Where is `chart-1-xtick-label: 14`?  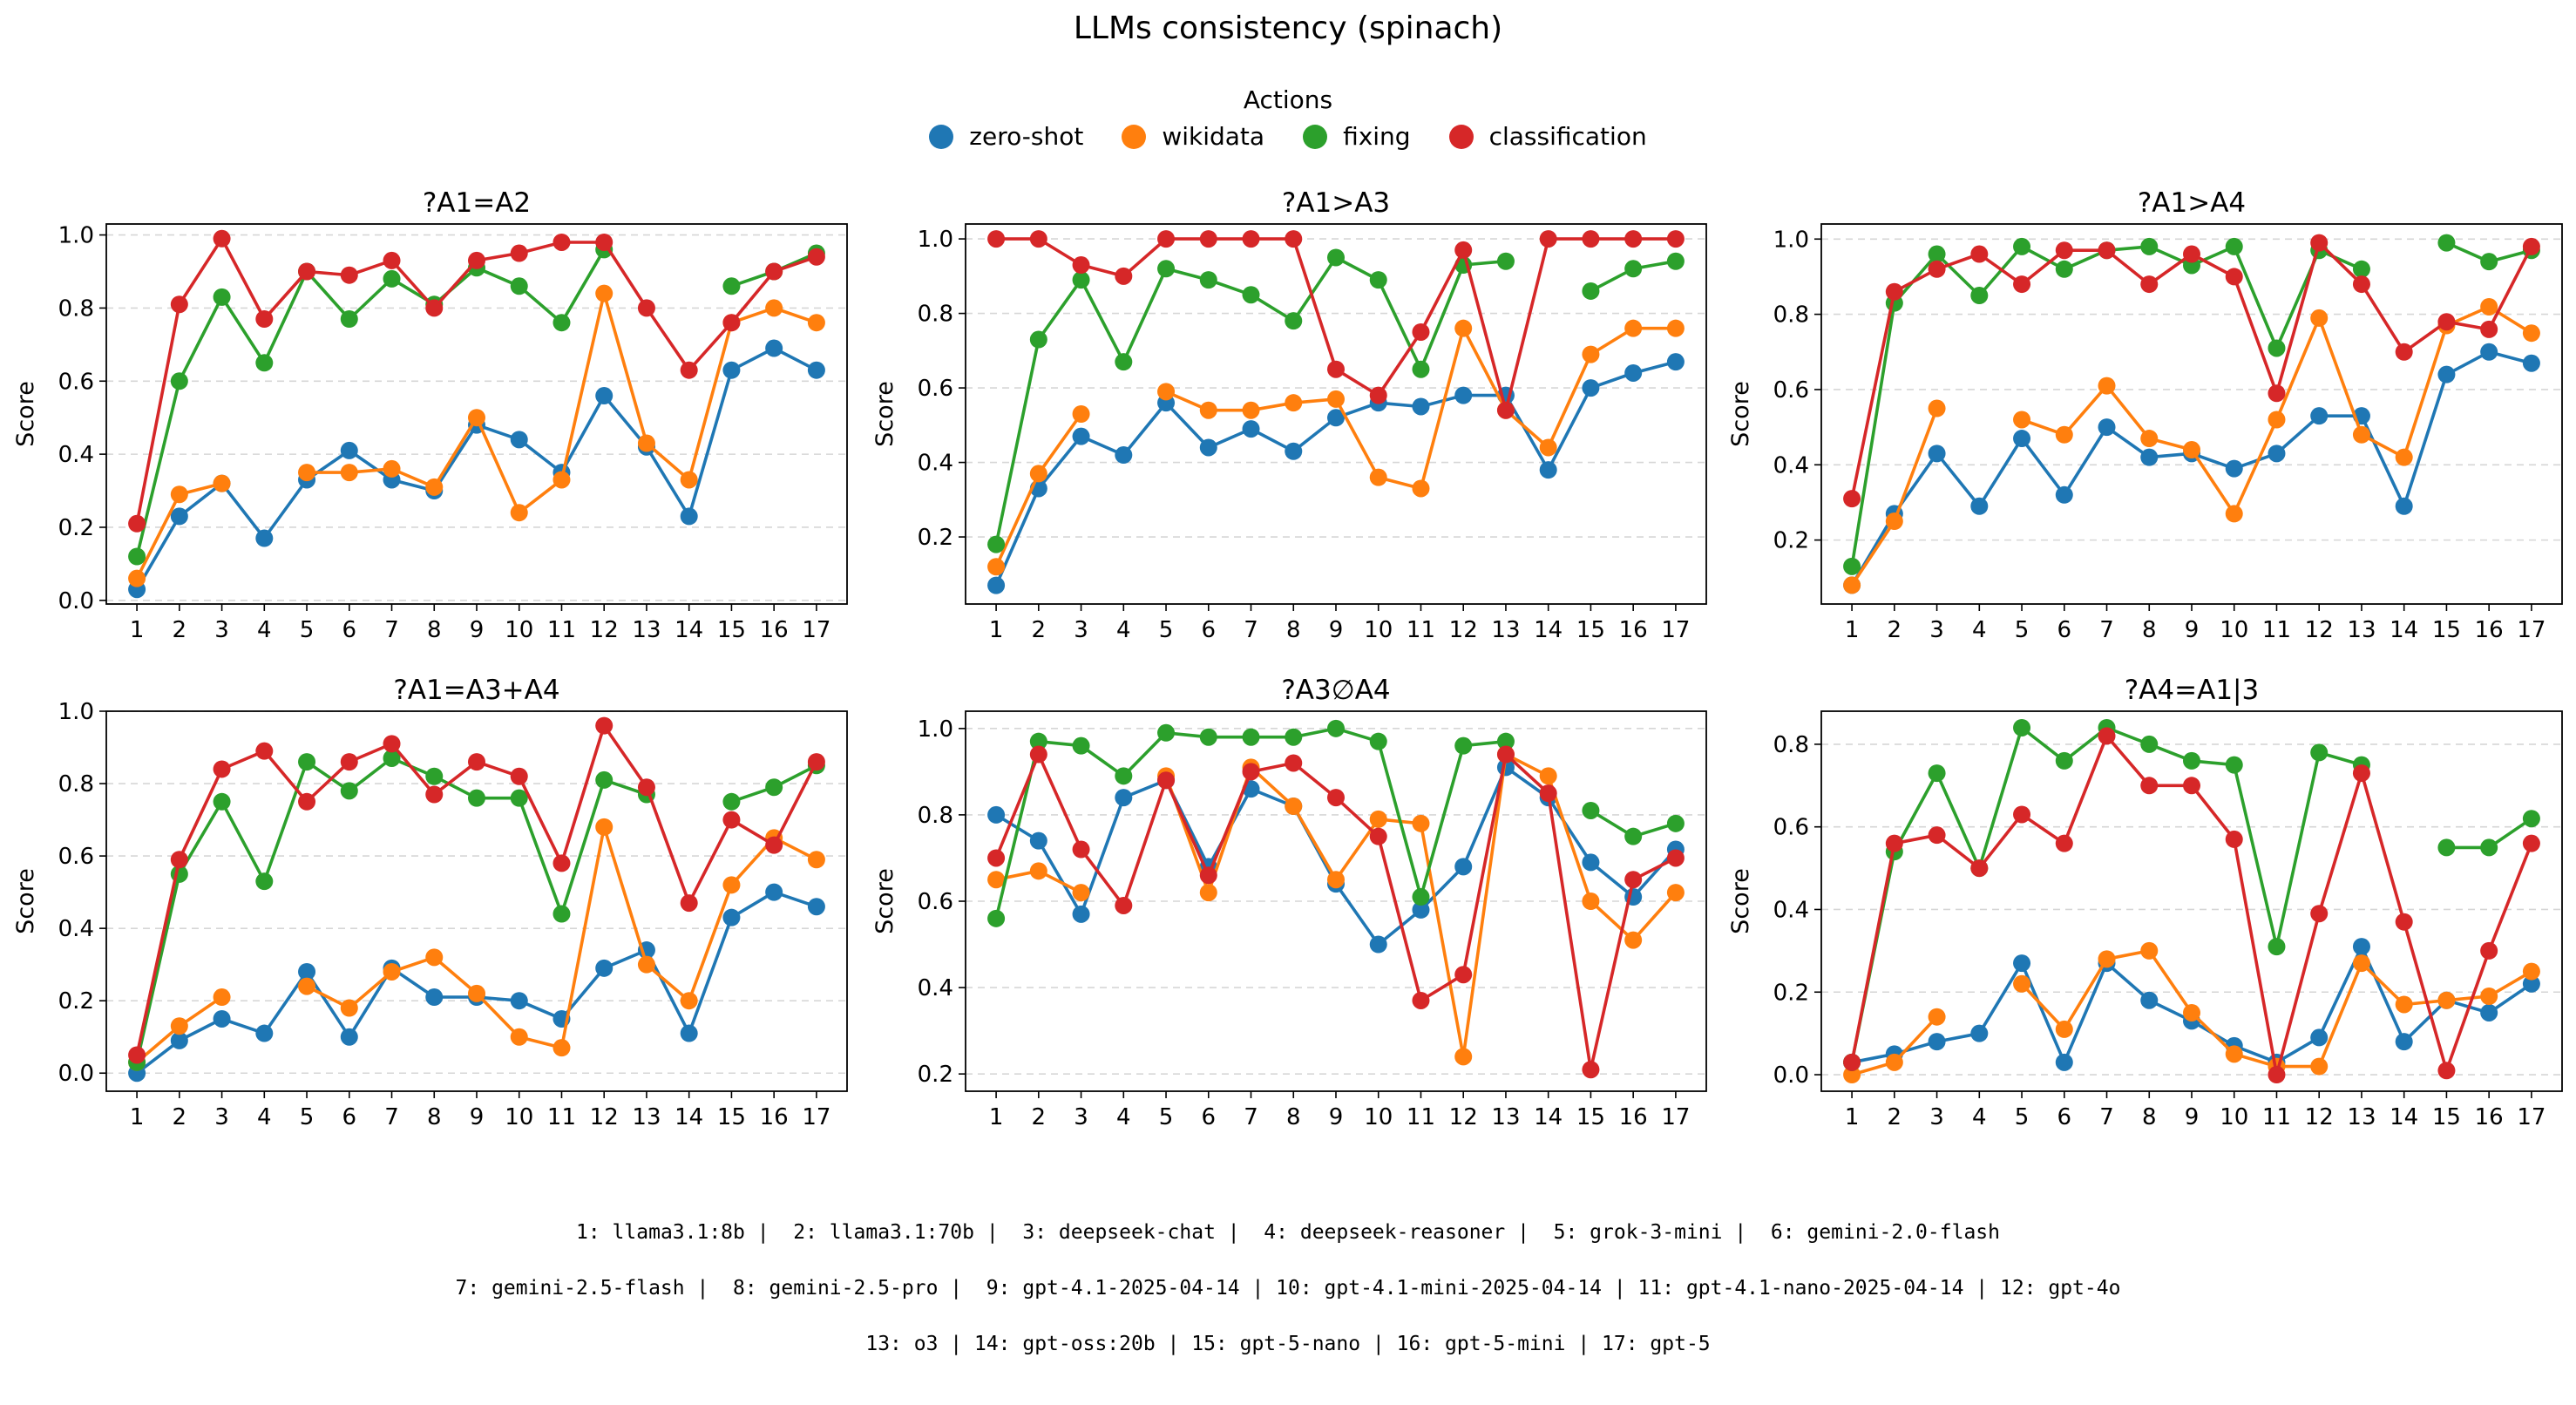 chart-1-xtick-label: 14 is located at coordinates (689, 630).